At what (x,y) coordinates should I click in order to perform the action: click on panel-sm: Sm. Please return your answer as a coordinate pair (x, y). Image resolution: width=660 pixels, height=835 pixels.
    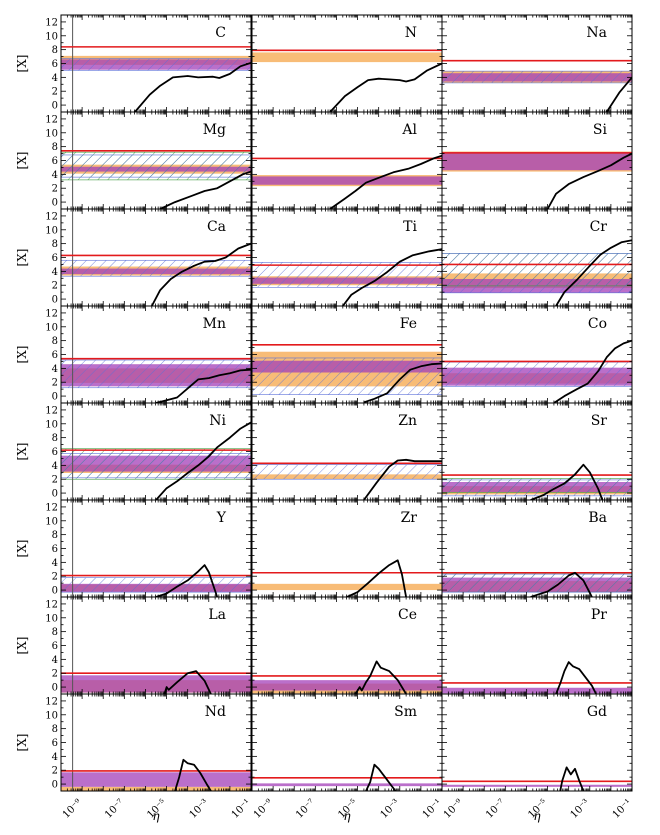
    Looking at the image, I should click on (347, 742).